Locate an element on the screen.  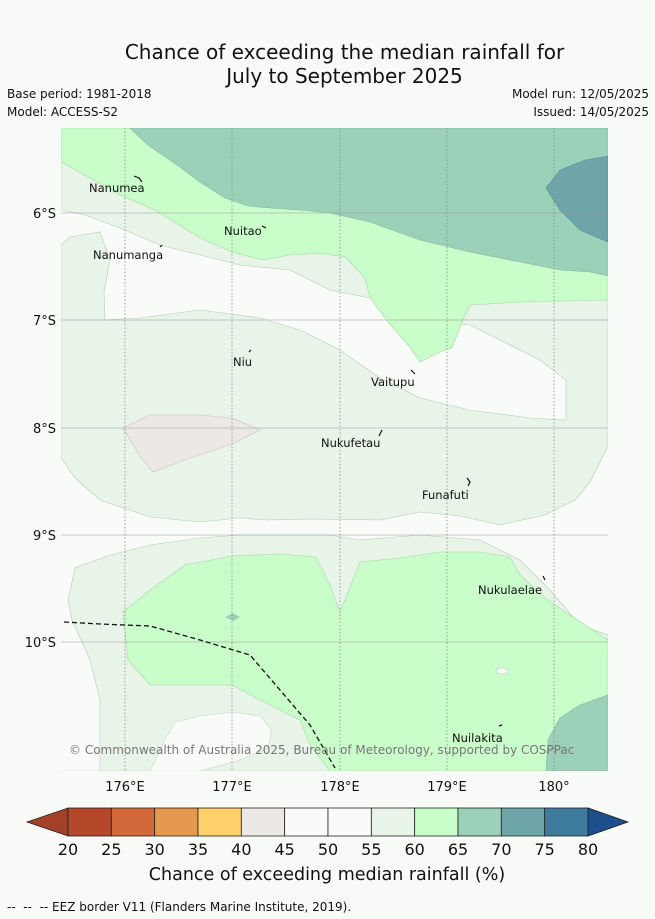
place-label: Nuitao is located at coordinates (243, 231).